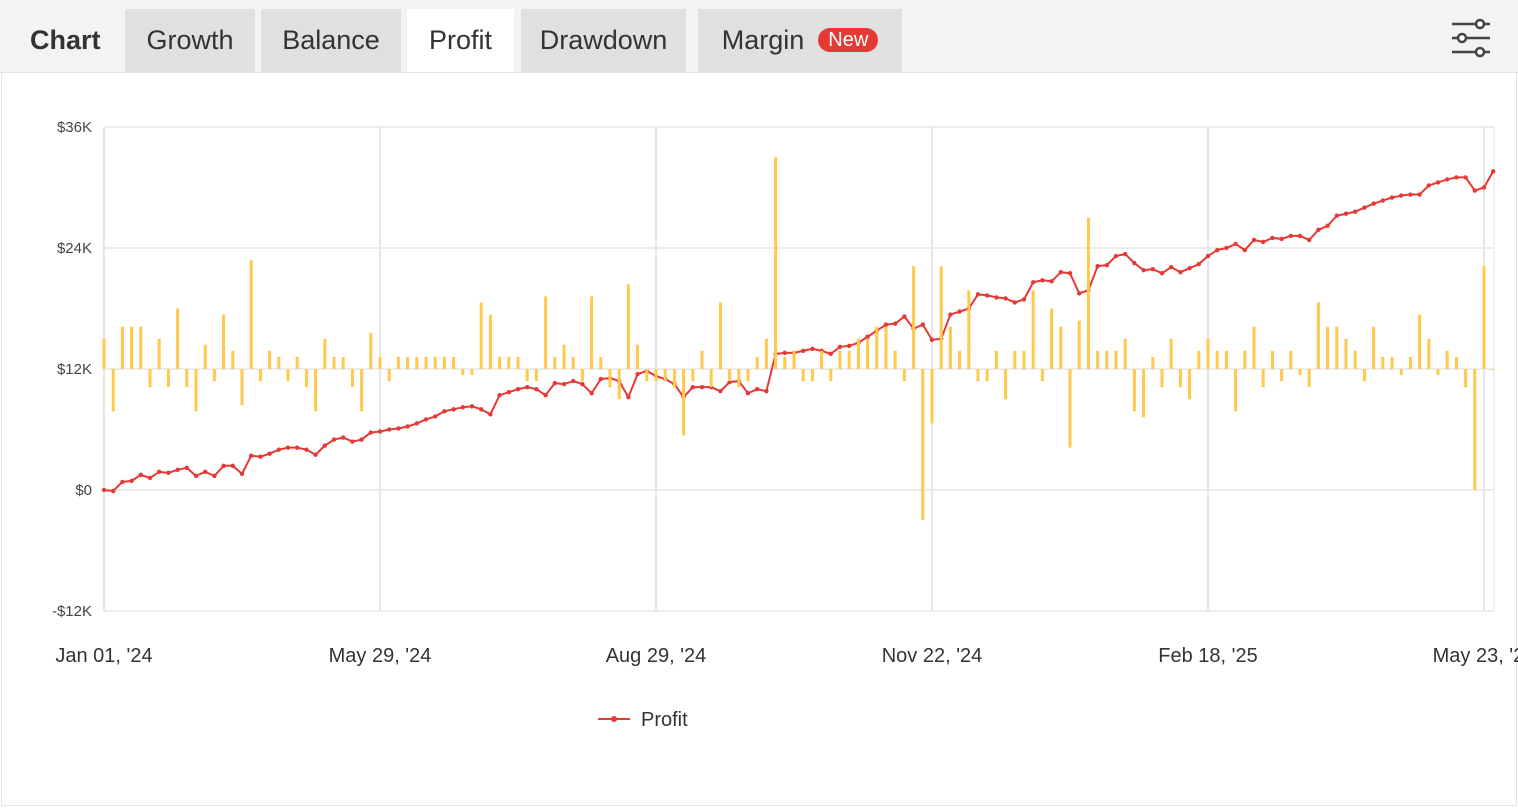 Image resolution: width=1518 pixels, height=808 pixels. What do you see at coordinates (614, 719) in the screenshot?
I see `legend-marker` at bounding box center [614, 719].